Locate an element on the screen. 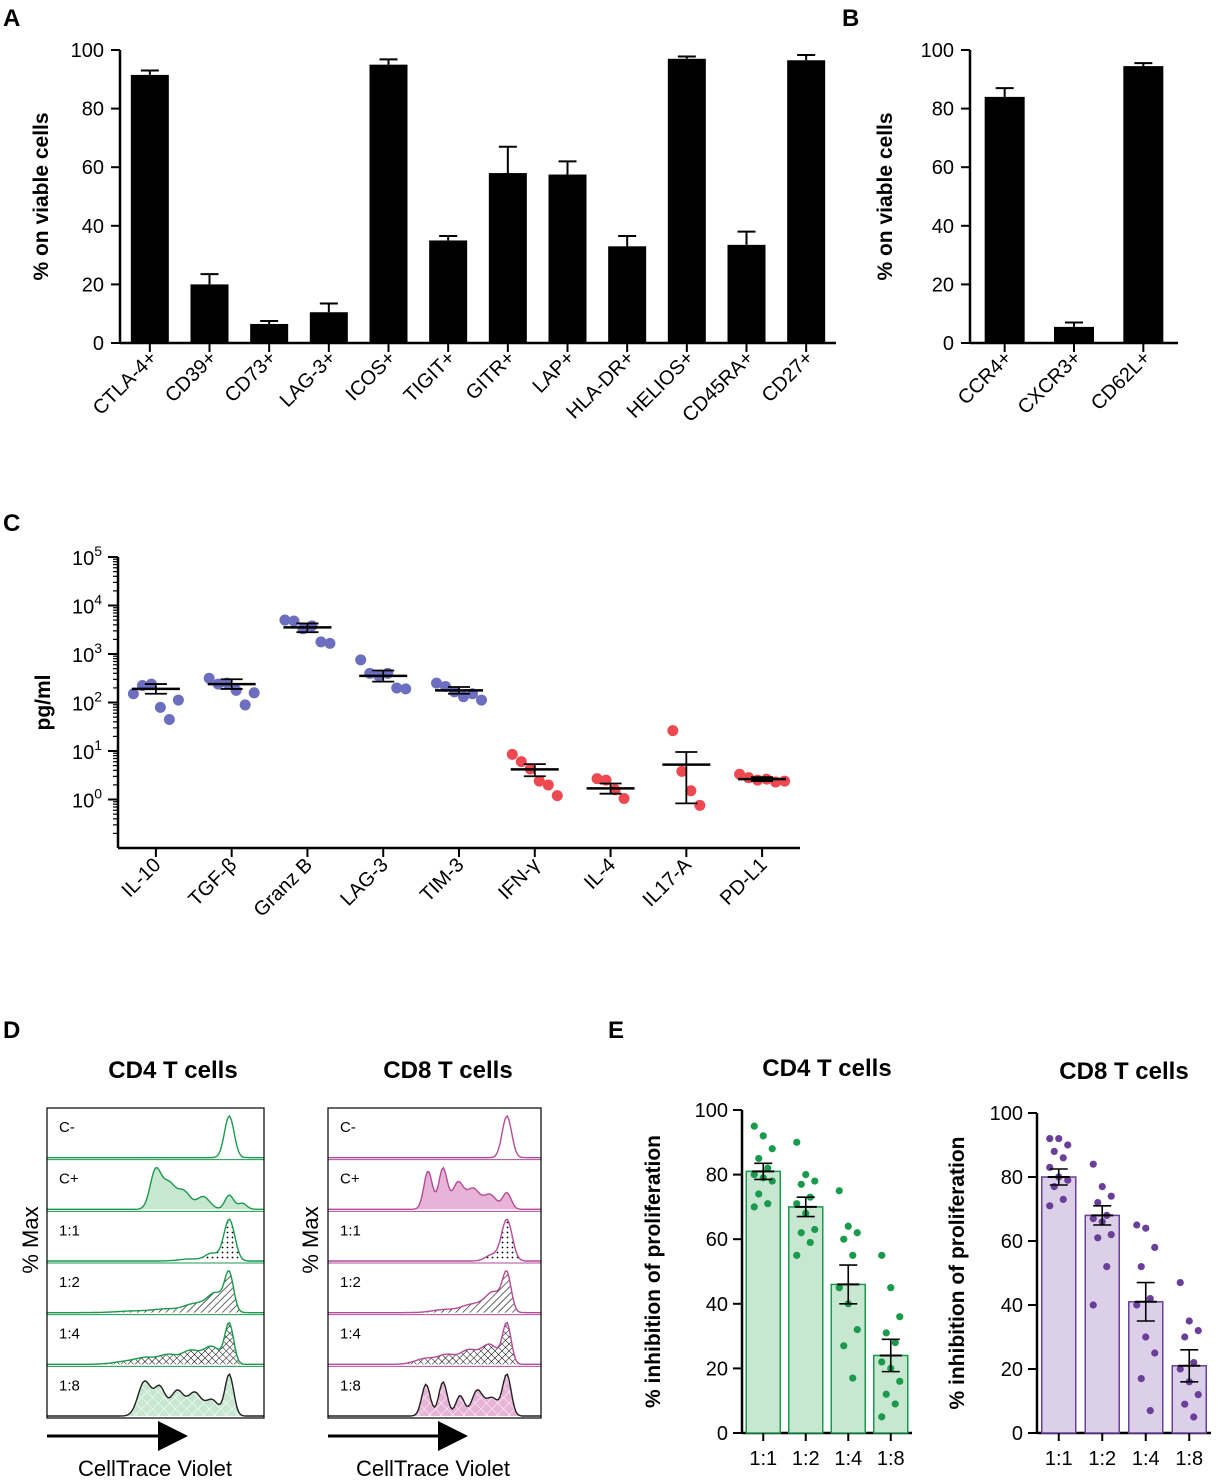 This screenshot has height=1481, width=1225. cd4-row-label: 1:1 is located at coordinates (69, 1230).